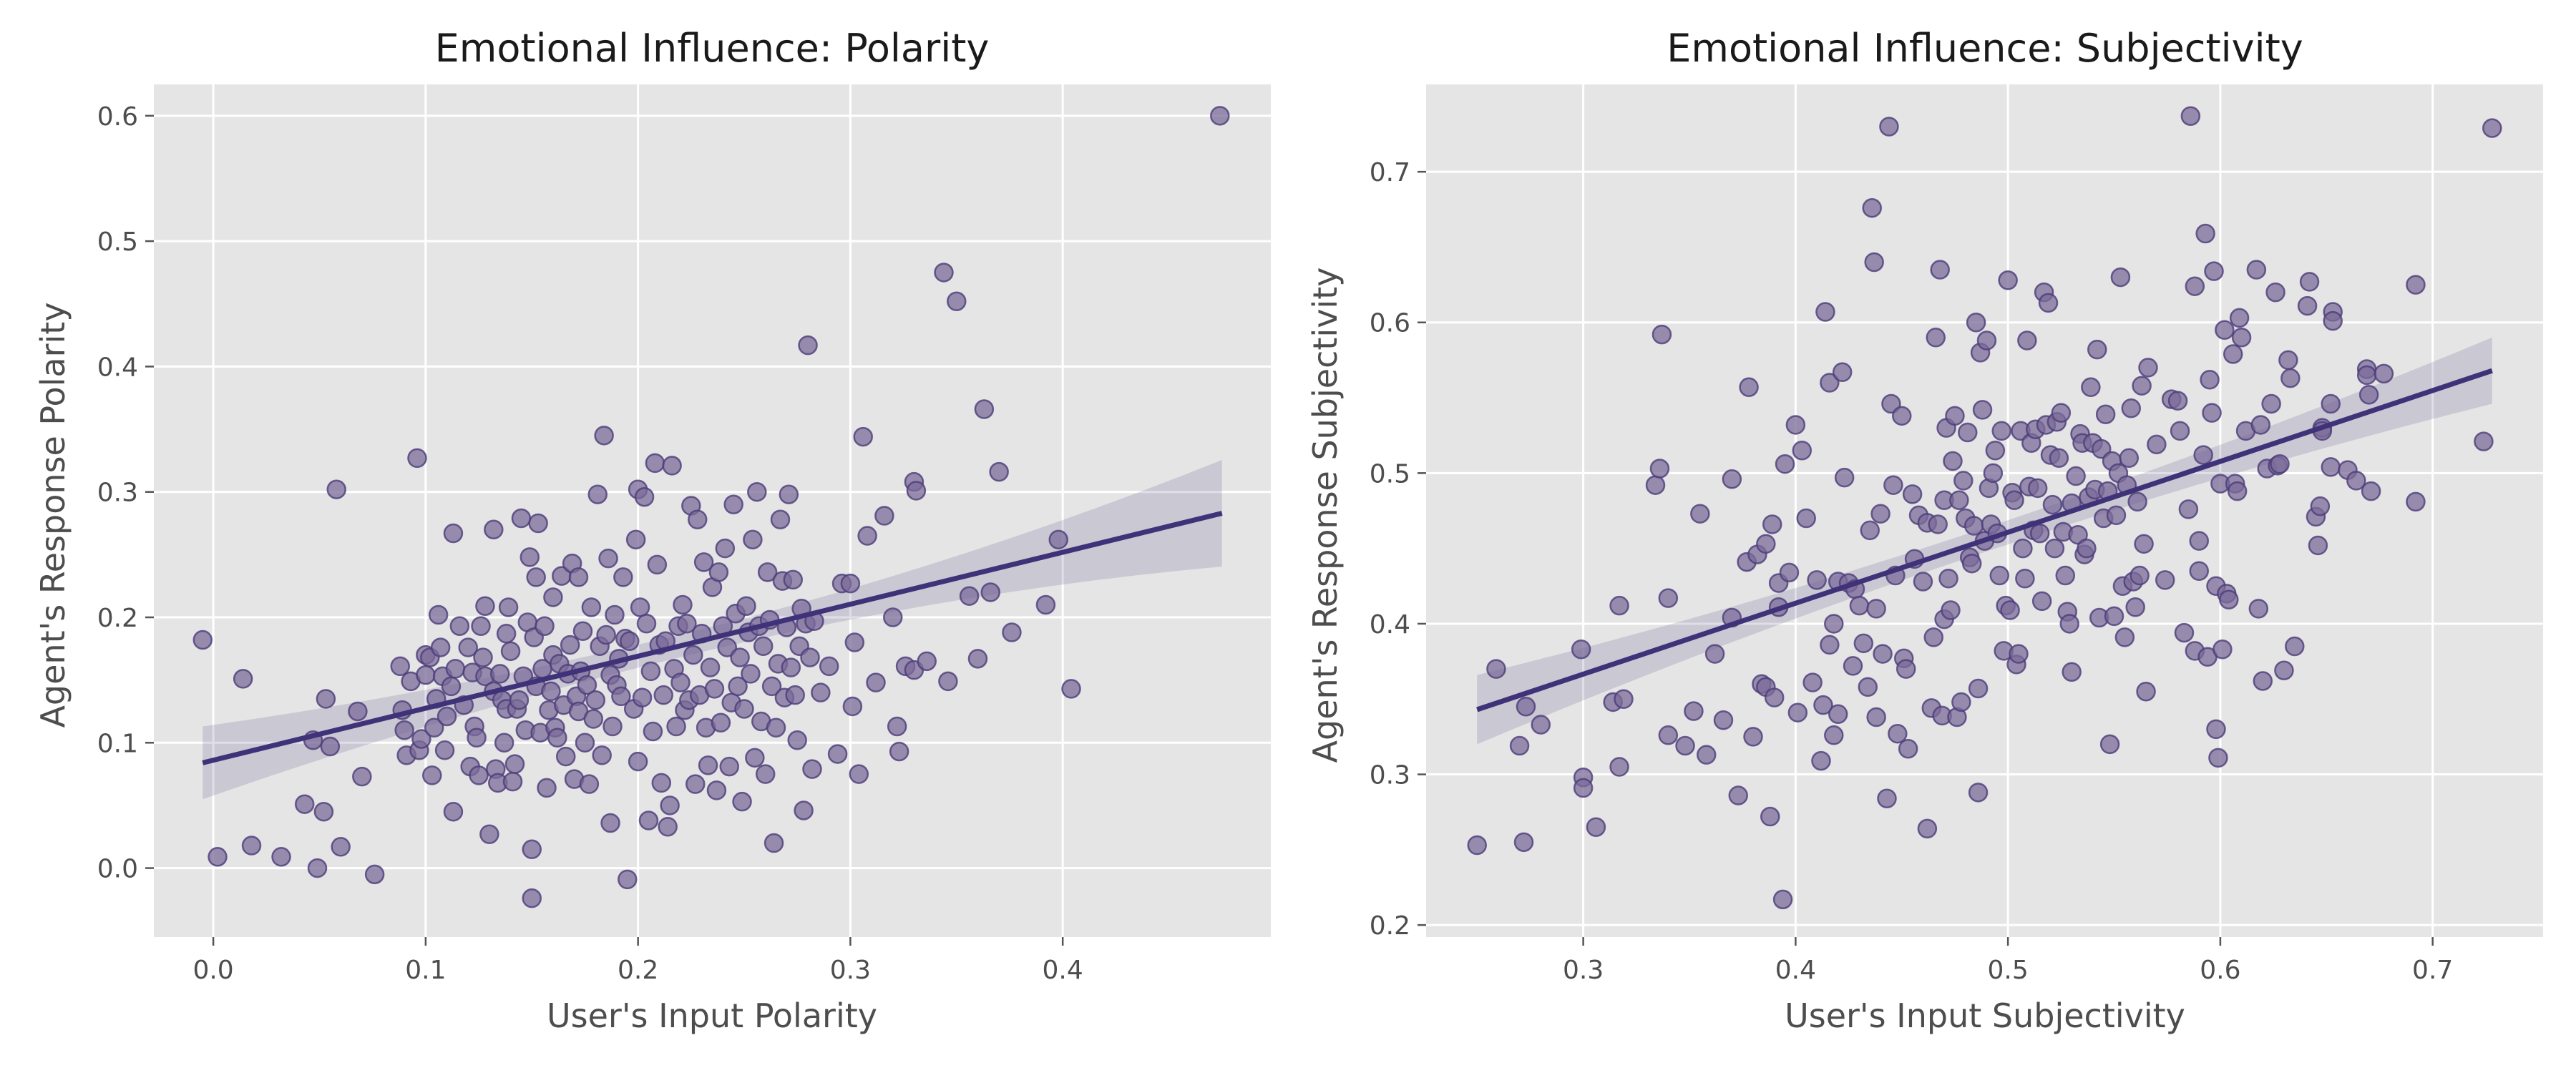 This screenshot has width=2576, height=1073. I want to click on polarity-confidence-band, so click(712, 630).